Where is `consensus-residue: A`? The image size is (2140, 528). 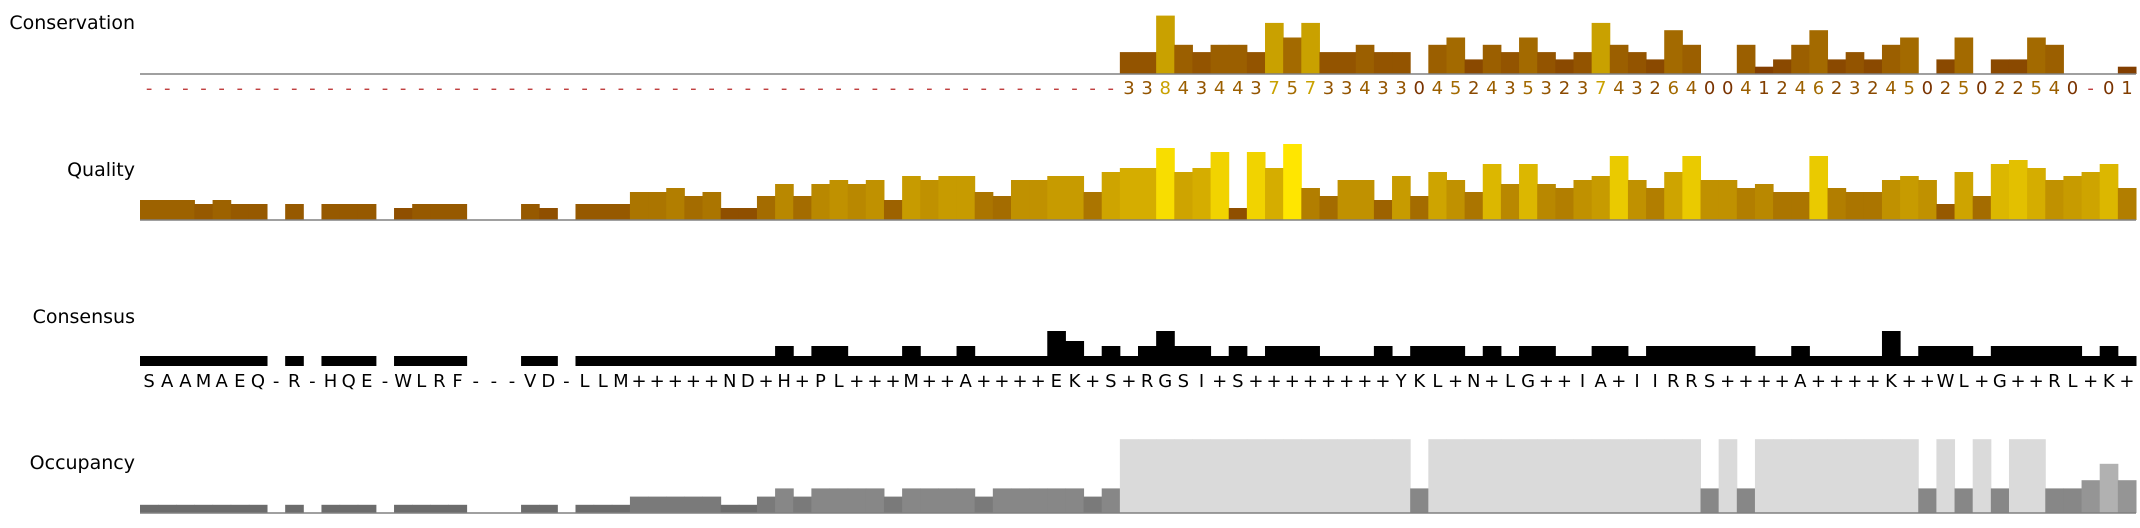 consensus-residue: A is located at coordinates (965, 381).